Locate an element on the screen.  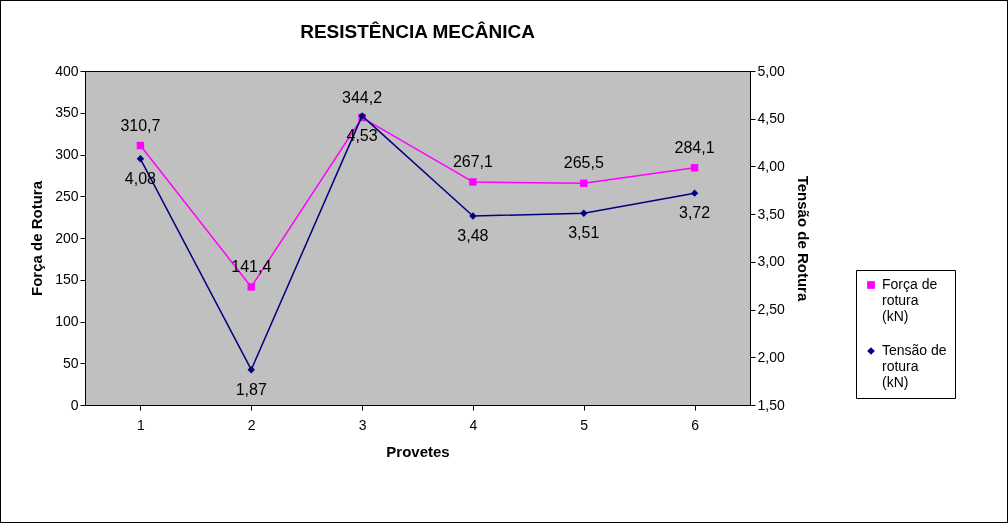
y2-tick-label: 4,00 is located at coordinates (771, 165).